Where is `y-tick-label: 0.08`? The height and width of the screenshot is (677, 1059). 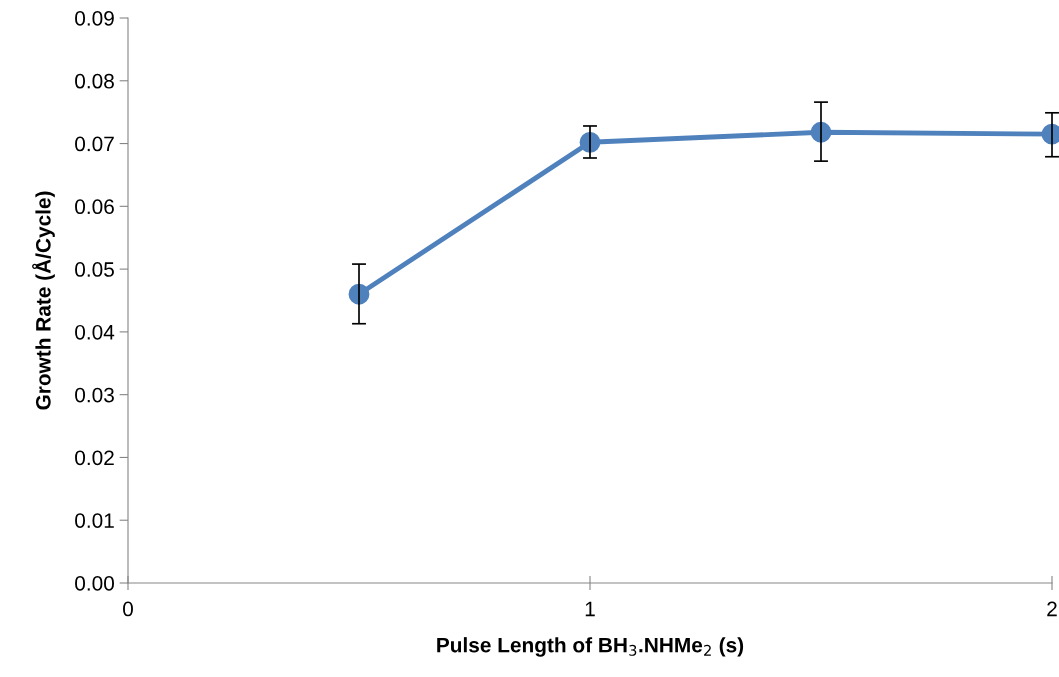 y-tick-label: 0.08 is located at coordinates (94, 81).